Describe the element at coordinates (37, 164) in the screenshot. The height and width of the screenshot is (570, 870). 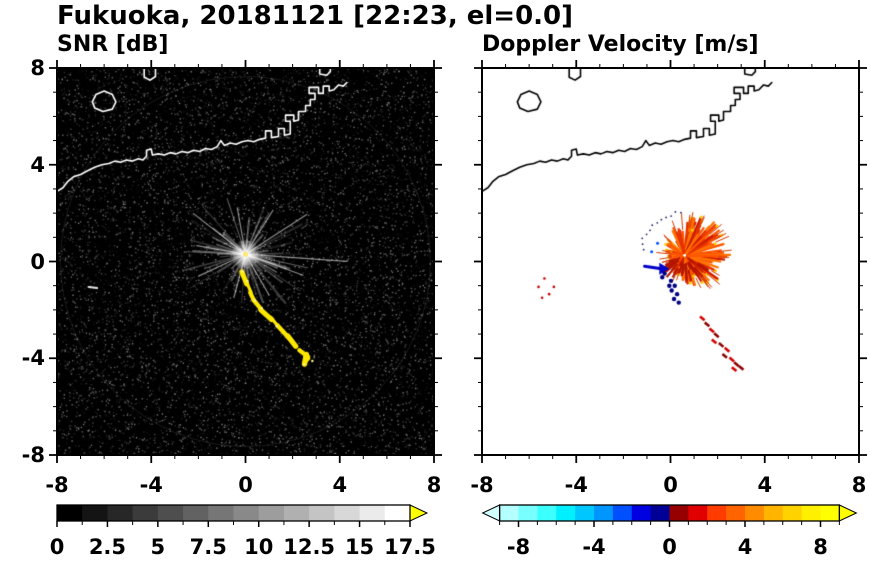
I see `snr-y-tick-label: 4` at that location.